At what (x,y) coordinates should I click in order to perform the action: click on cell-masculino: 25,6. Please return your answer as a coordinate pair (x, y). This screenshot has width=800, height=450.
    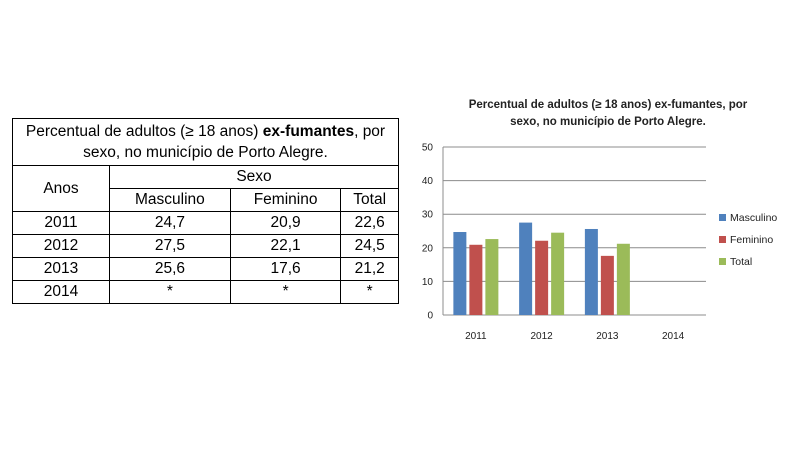
    Looking at the image, I should click on (170, 269).